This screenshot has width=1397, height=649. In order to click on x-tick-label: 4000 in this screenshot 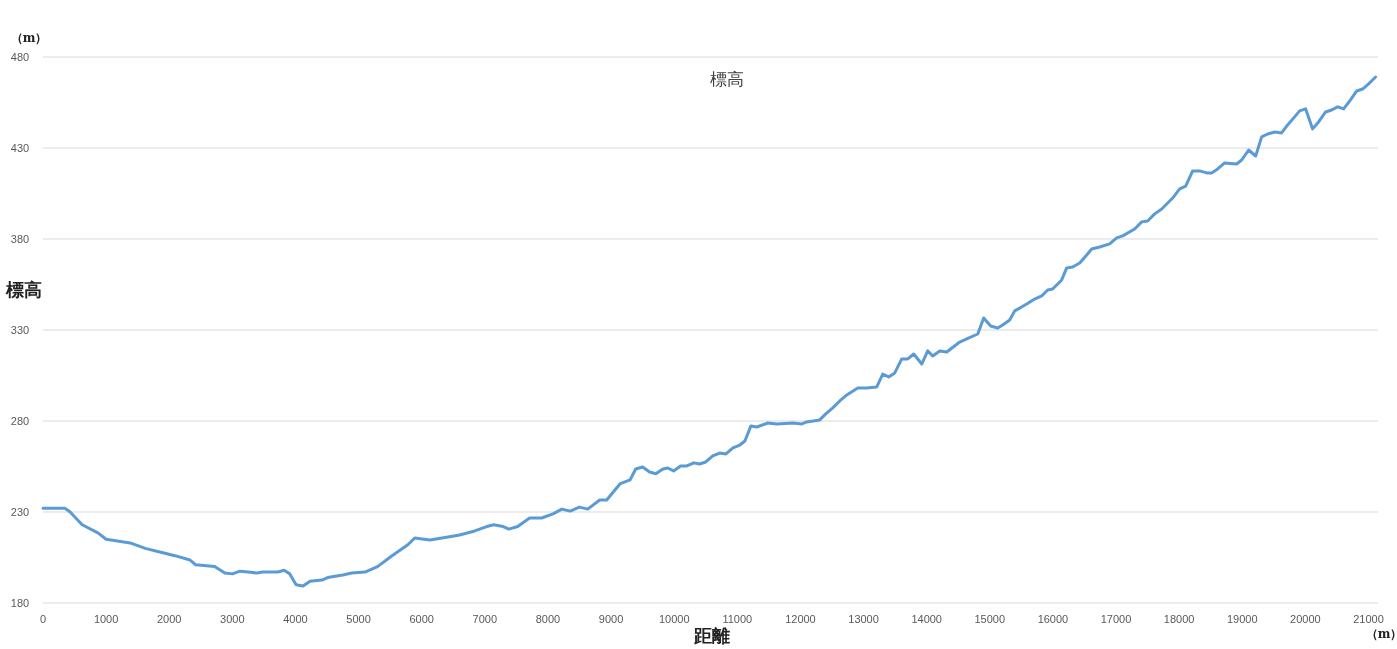, I will do `click(295, 619)`.